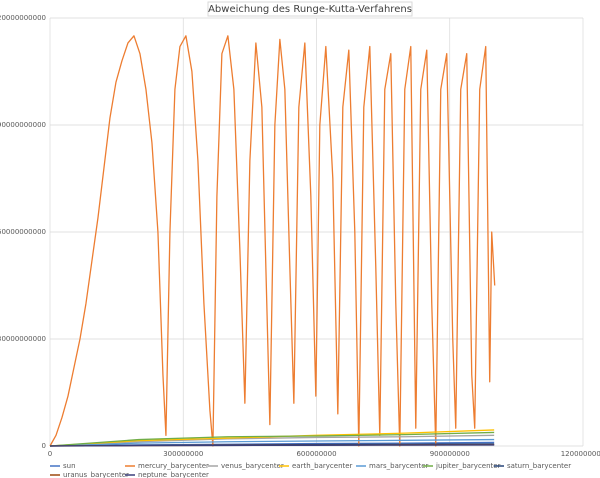 The width and height of the screenshot is (600, 478). What do you see at coordinates (69, 466) in the screenshot?
I see `legend-label: sun` at bounding box center [69, 466].